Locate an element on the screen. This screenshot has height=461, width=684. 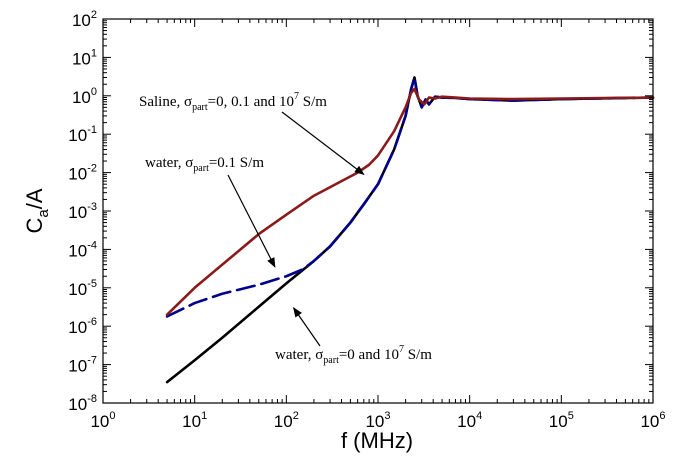
y-tick-label: 10⁻⁵ is located at coordinates (82, 288).